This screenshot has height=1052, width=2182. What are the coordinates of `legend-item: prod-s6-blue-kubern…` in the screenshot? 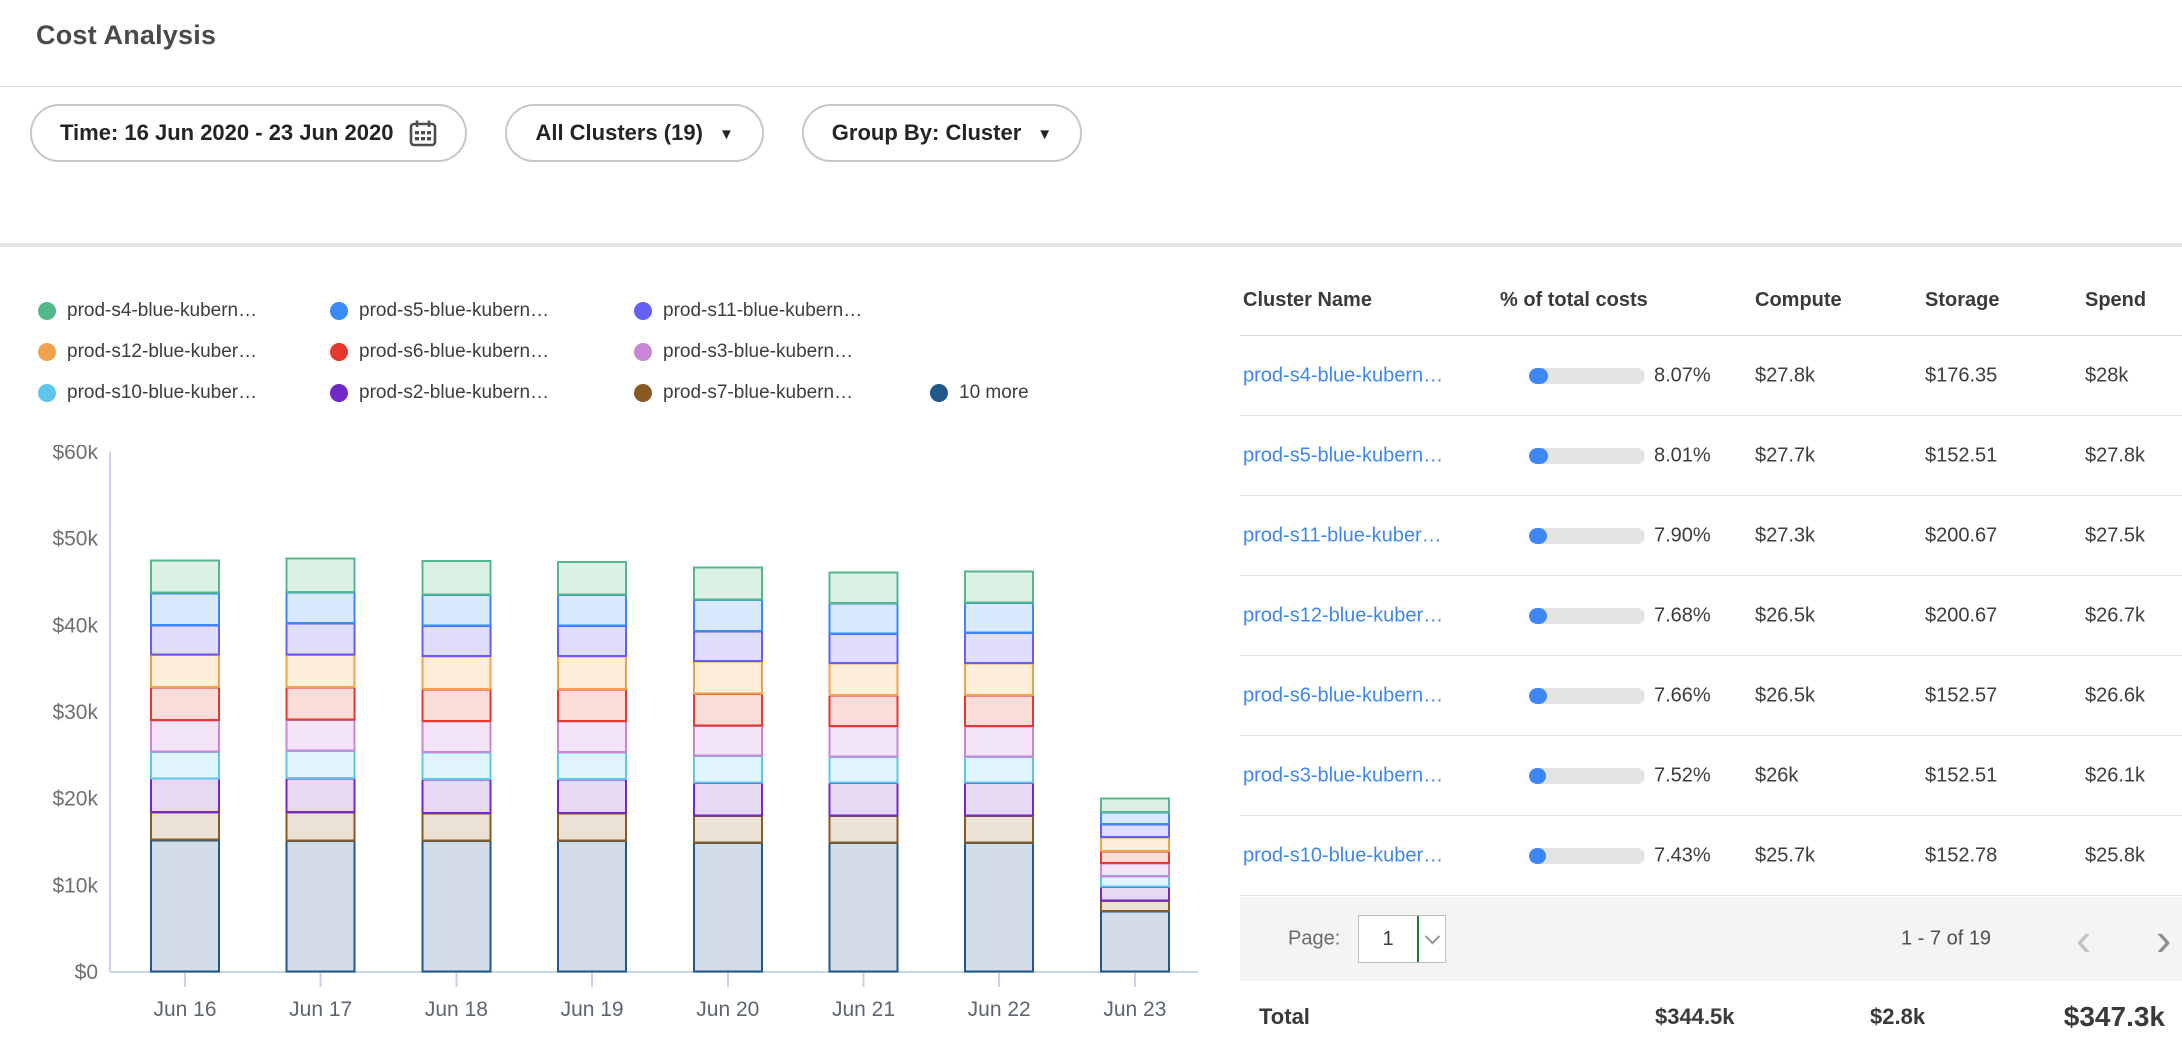 It's located at (482, 352).